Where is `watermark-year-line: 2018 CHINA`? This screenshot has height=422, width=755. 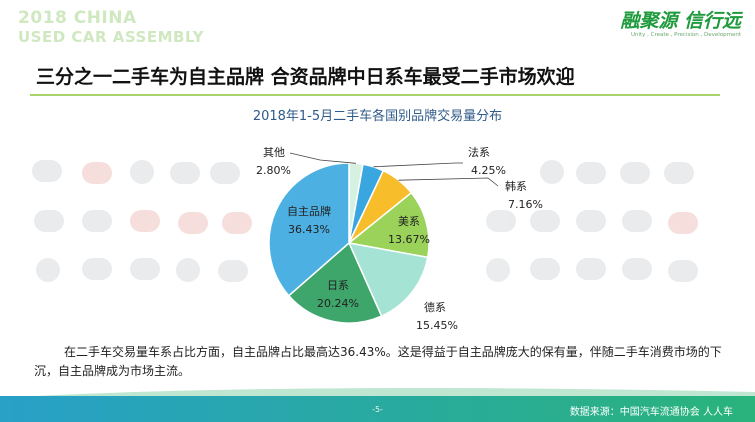
watermark-year-line: 2018 CHINA is located at coordinates (77, 18).